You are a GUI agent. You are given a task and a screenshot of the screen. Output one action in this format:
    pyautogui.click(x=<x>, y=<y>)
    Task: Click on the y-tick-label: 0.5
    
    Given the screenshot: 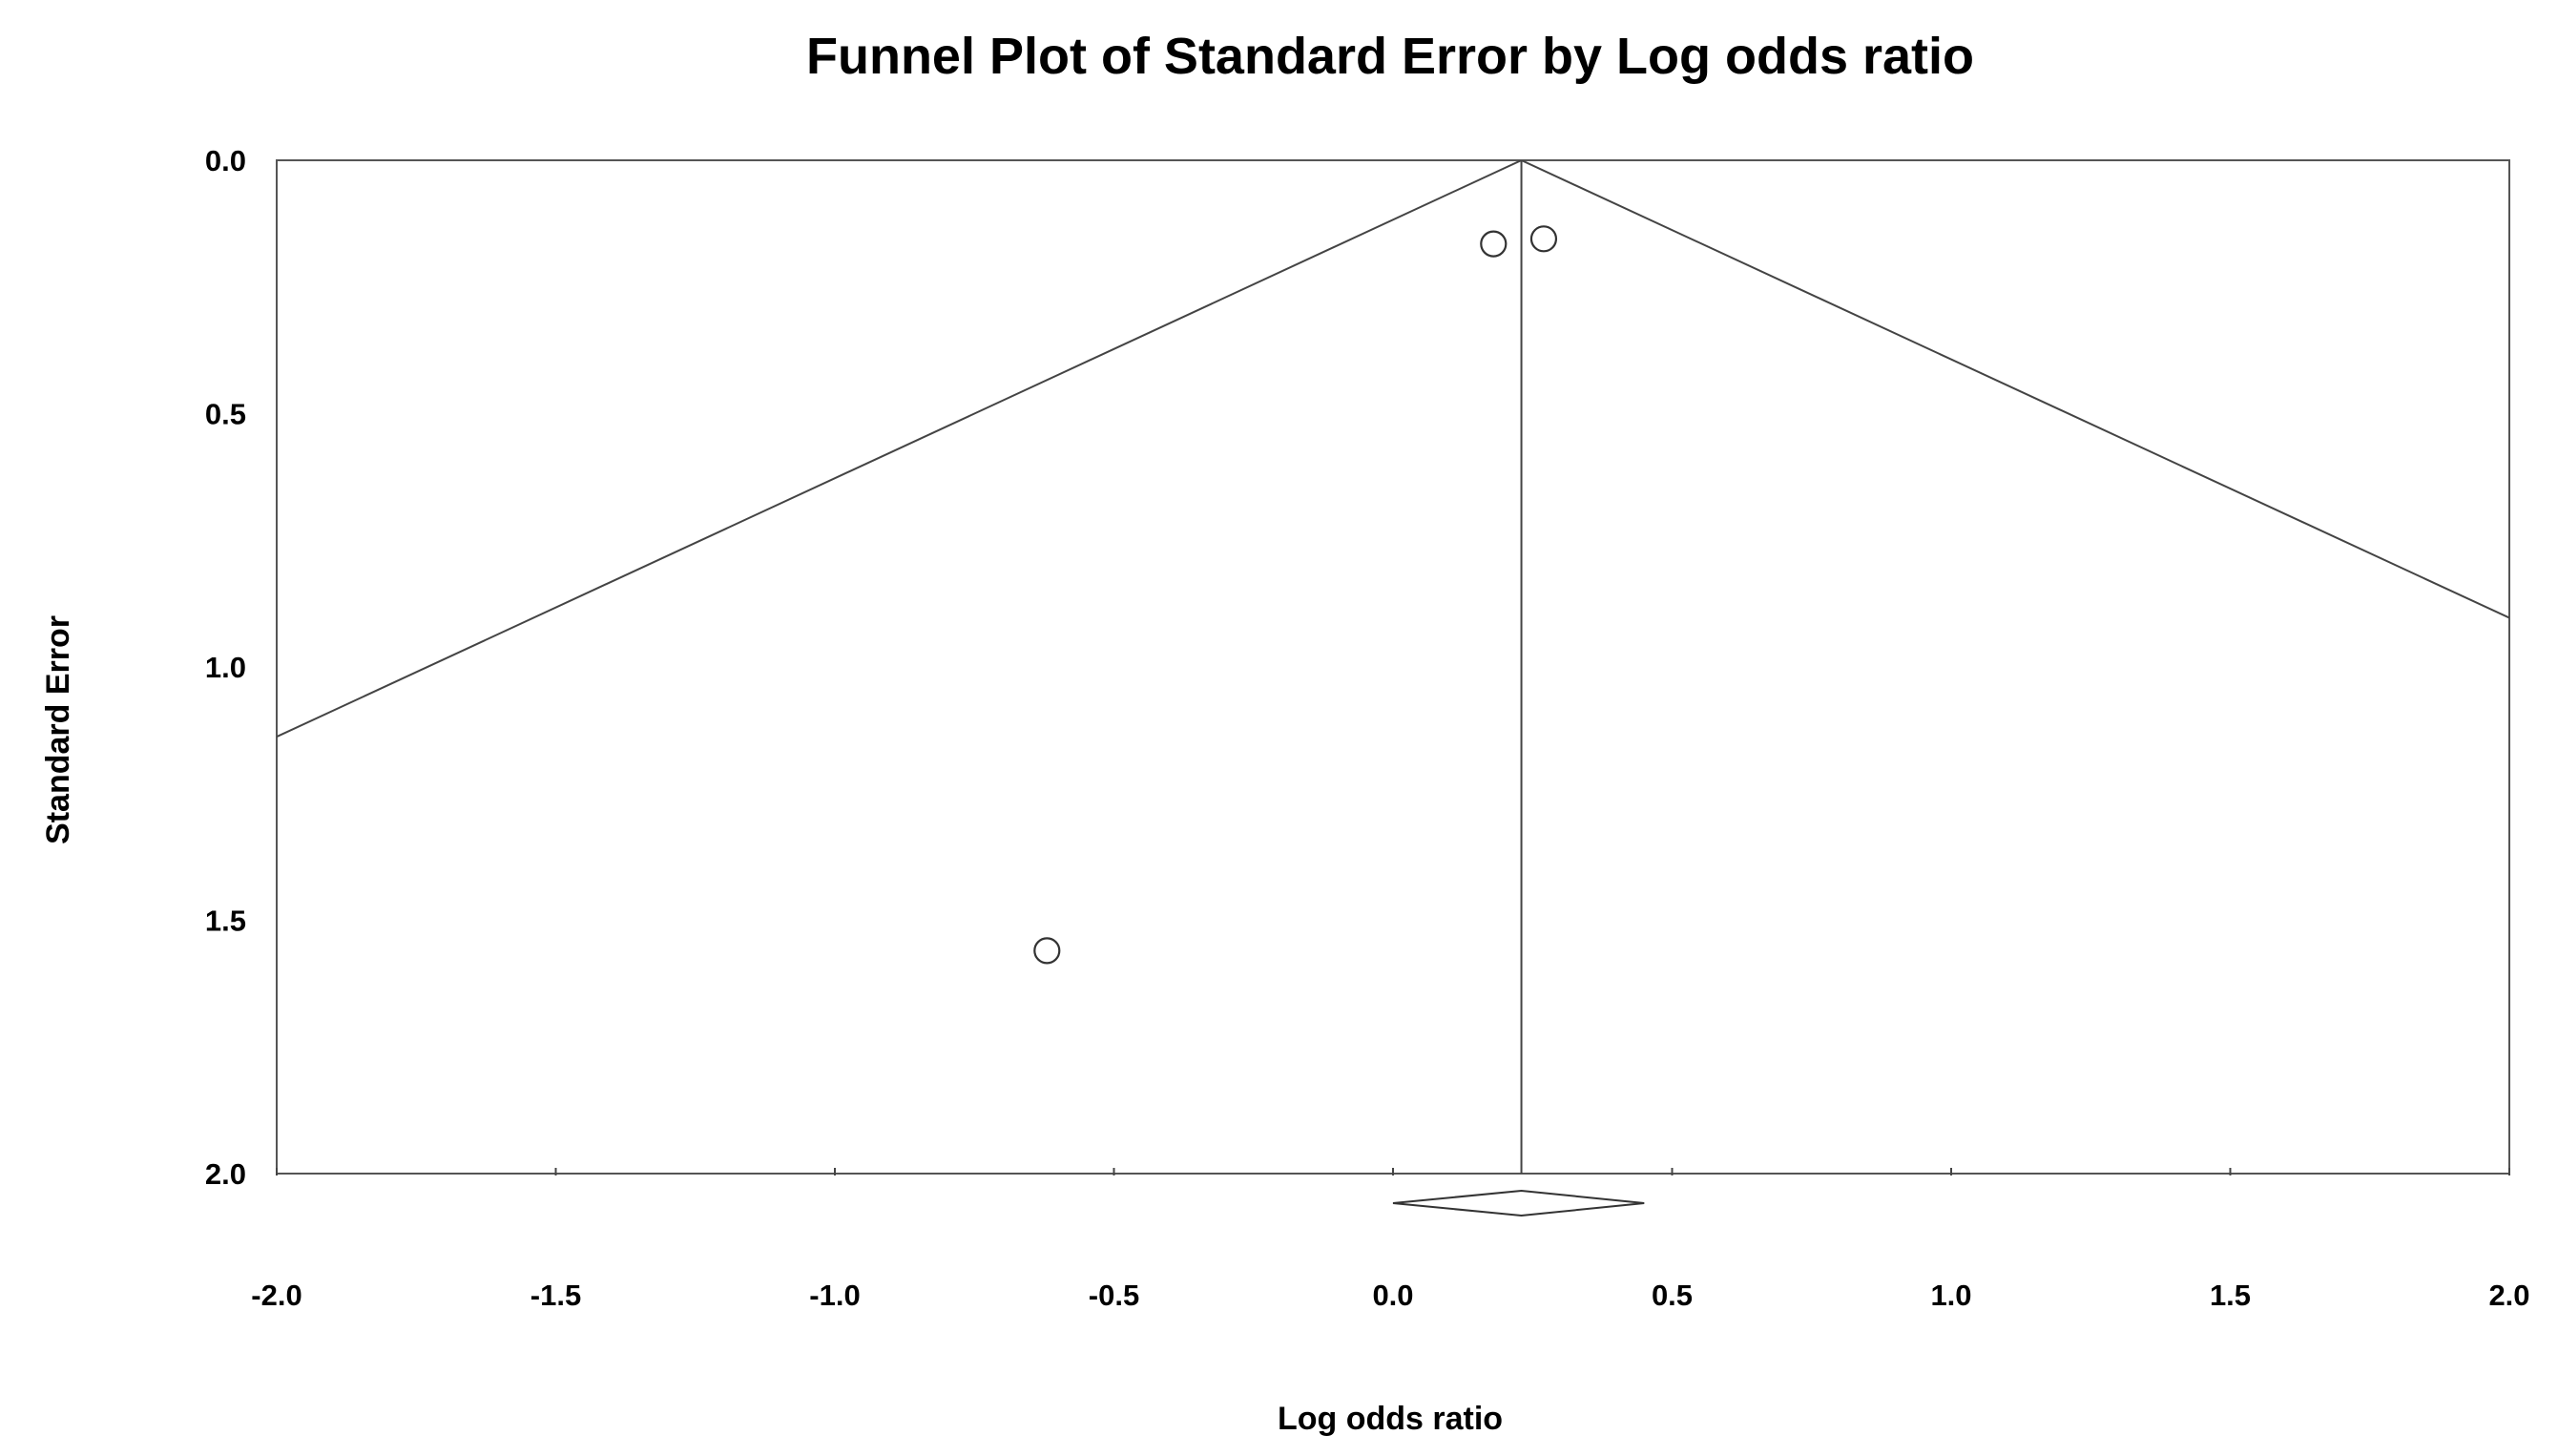 What is the action you would take?
    pyautogui.click(x=225, y=415)
    